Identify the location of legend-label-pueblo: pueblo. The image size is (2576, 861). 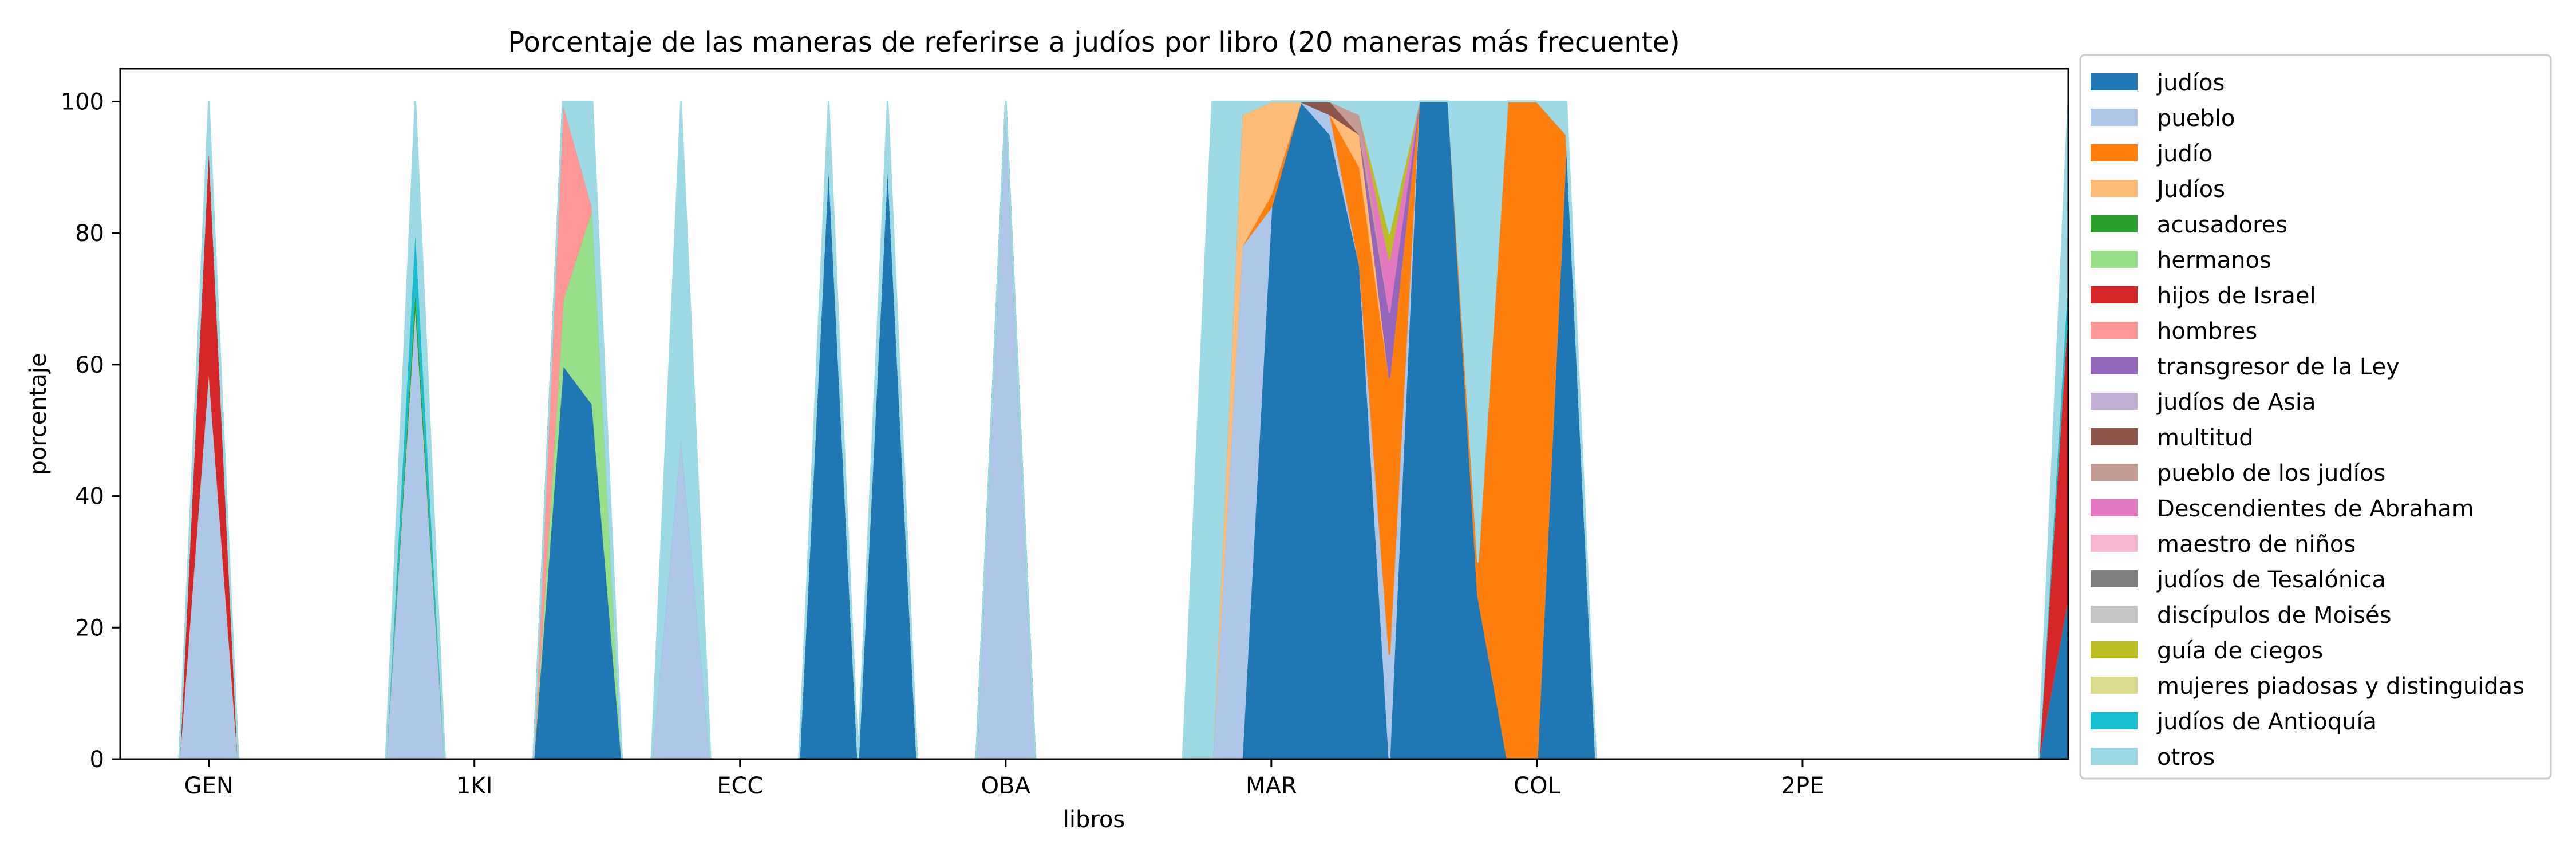
(2196, 118).